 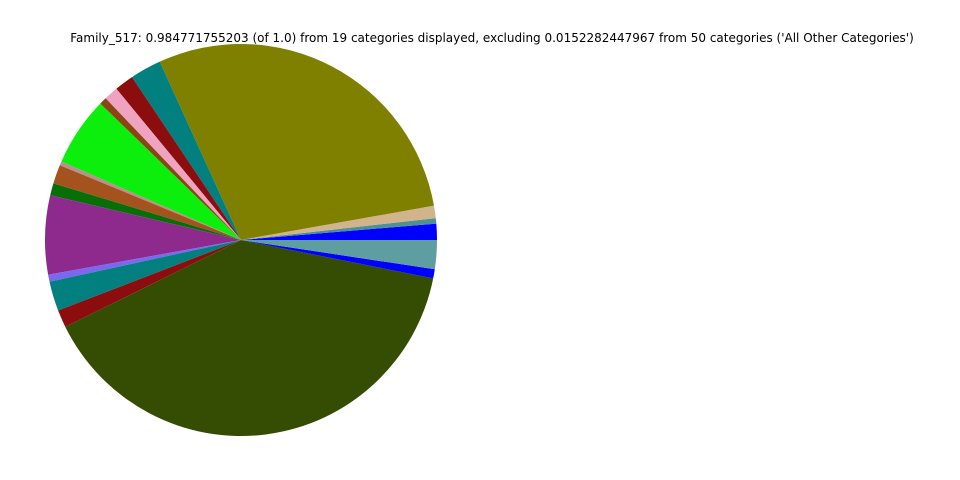 I want to click on pie-slice-7-pink, so click(x=173, y=164).